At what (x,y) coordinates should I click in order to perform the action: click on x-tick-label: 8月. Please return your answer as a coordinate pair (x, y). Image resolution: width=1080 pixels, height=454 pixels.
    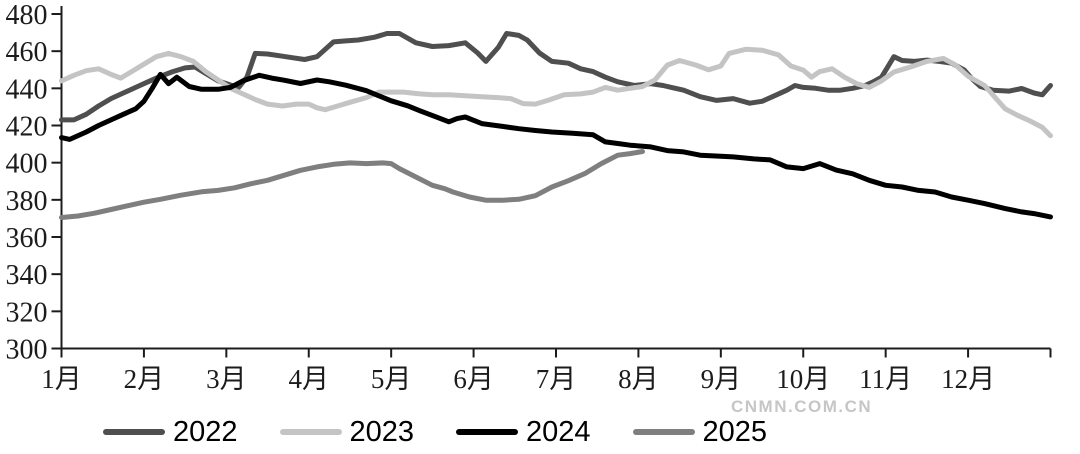
    Looking at the image, I should click on (638, 379).